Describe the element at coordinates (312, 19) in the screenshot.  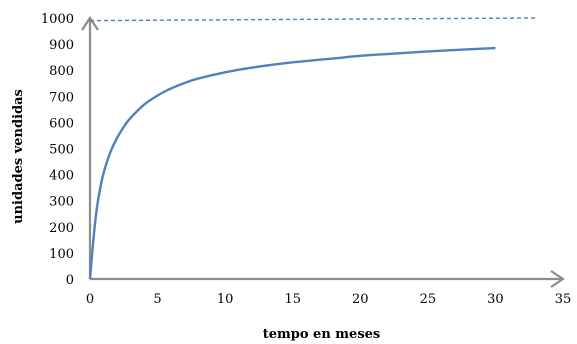
I see `asymptote-dashed-line` at that location.